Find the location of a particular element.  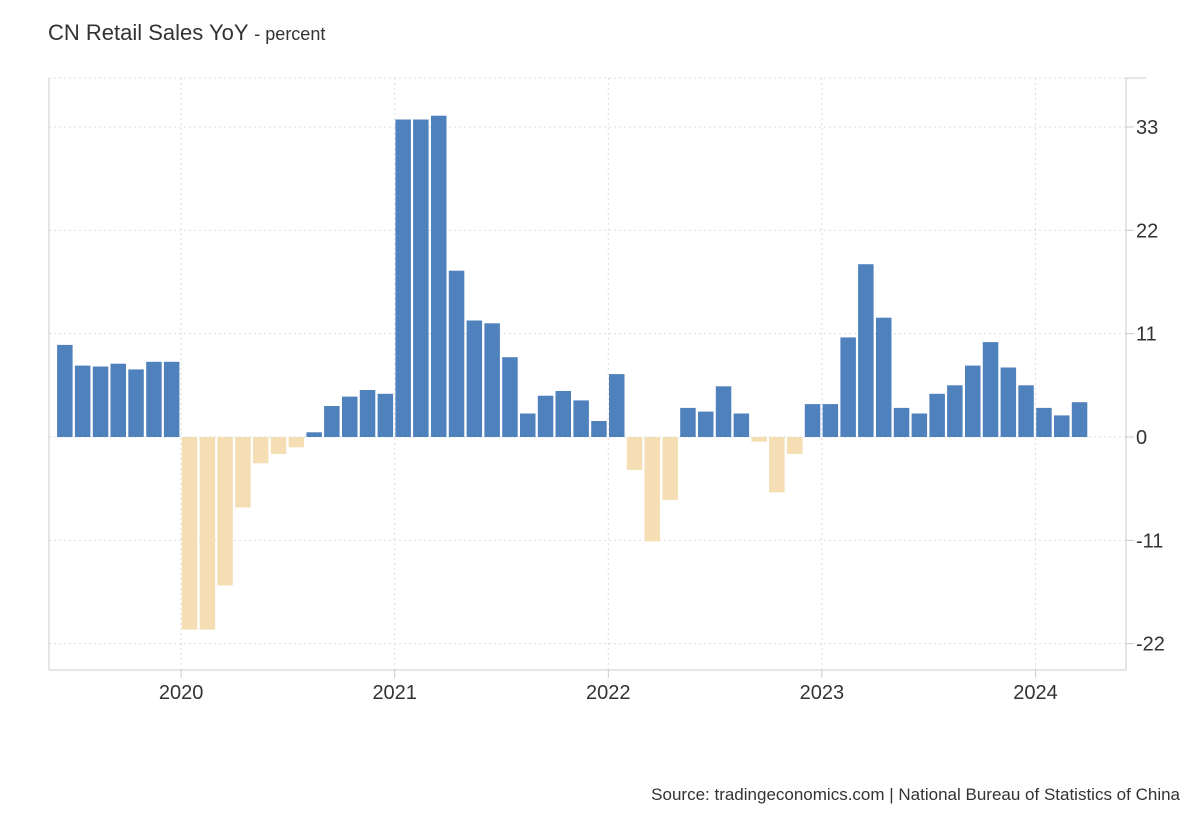

y-tick-label: -22 is located at coordinates (1150, 645).